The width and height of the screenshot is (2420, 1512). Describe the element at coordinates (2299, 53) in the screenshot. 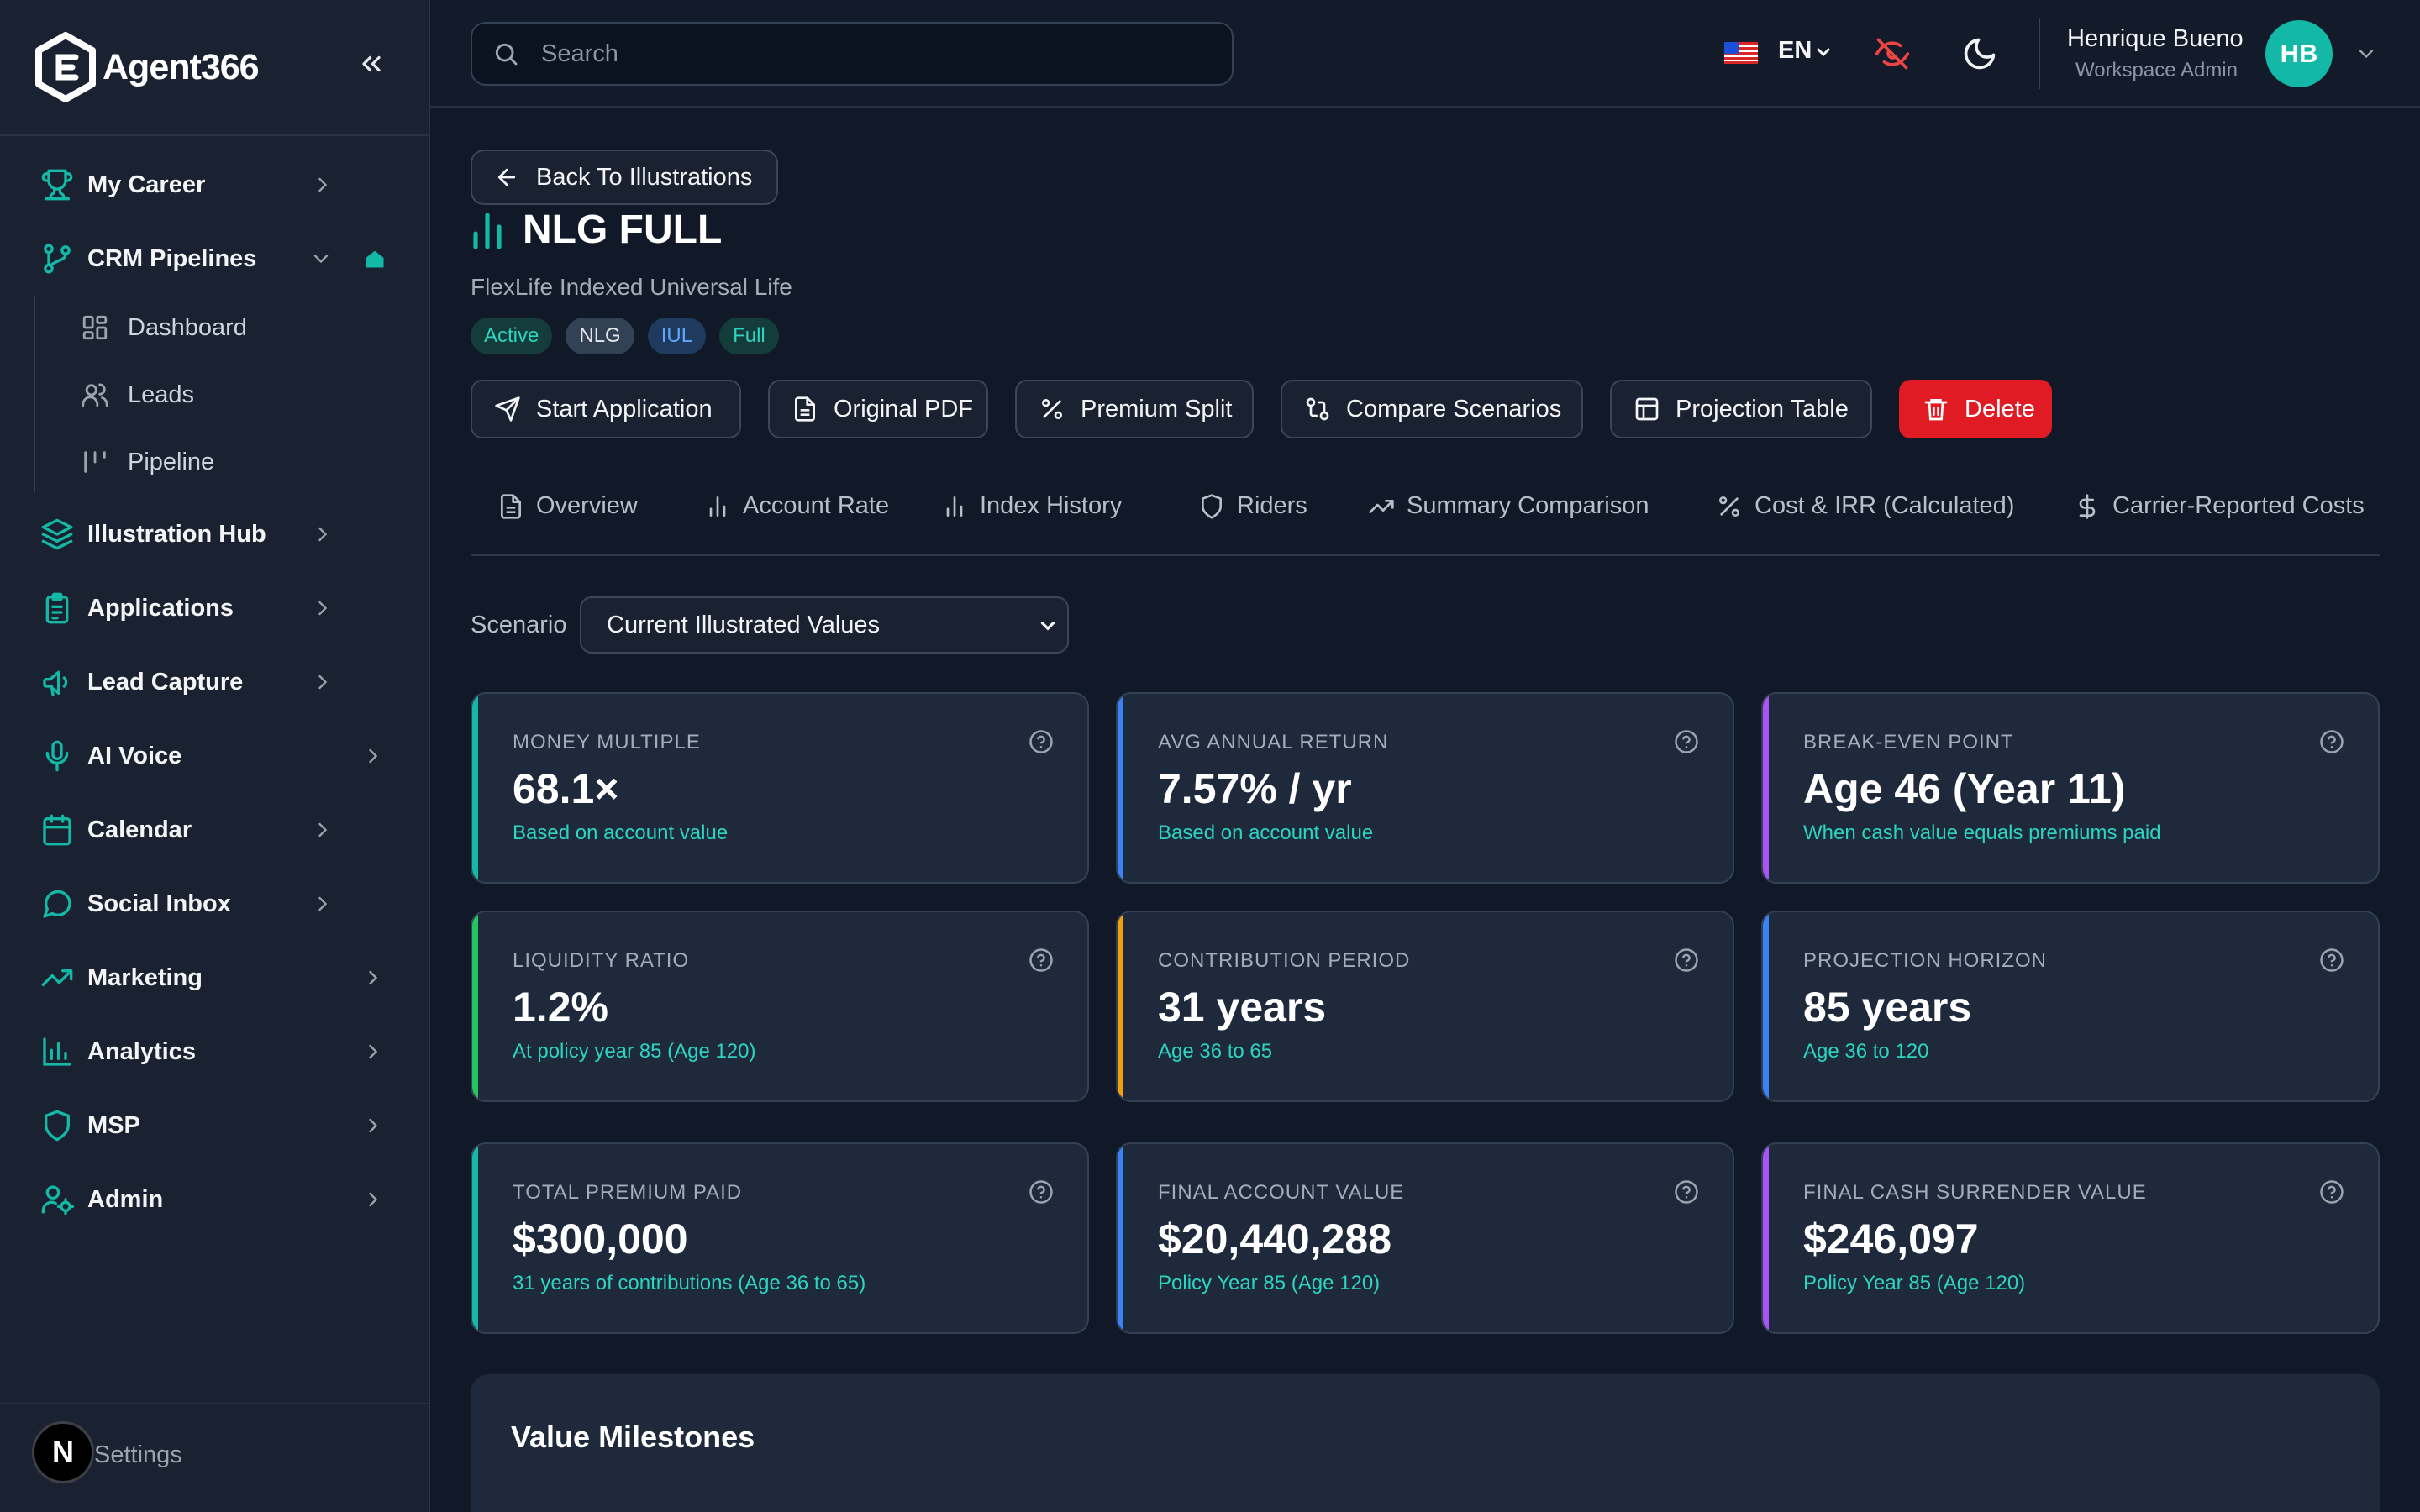

I see `avatar: HB` at that location.